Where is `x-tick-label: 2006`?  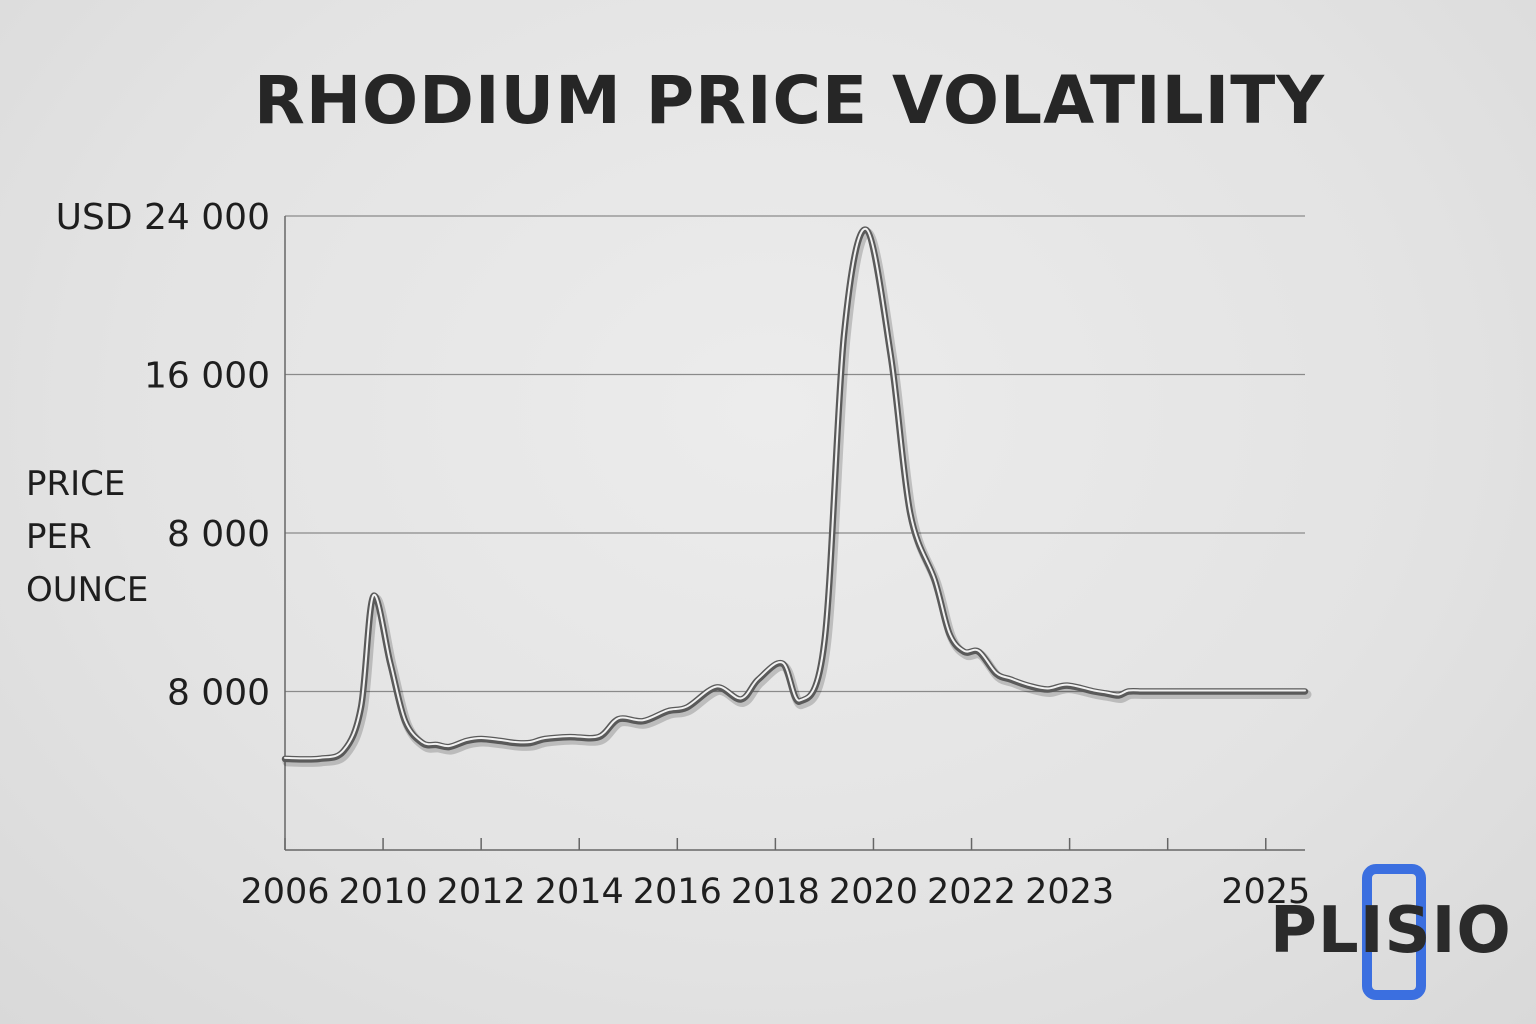 x-tick-label: 2006 is located at coordinates (284, 892).